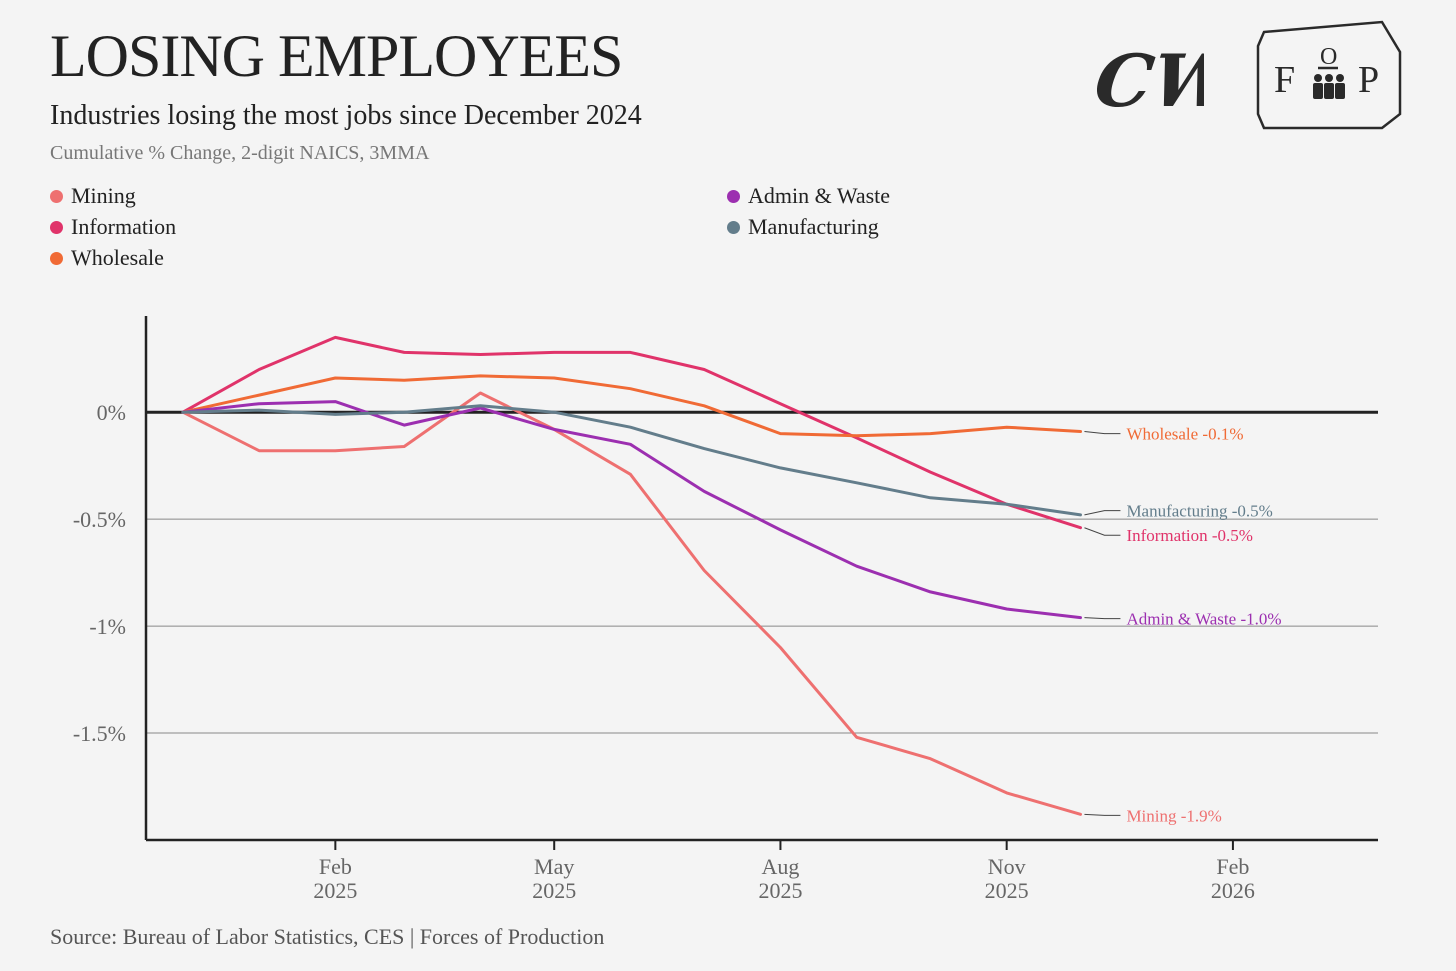 Image resolution: width=1456 pixels, height=971 pixels. What do you see at coordinates (56, 196) in the screenshot?
I see `legend-dot-mining` at bounding box center [56, 196].